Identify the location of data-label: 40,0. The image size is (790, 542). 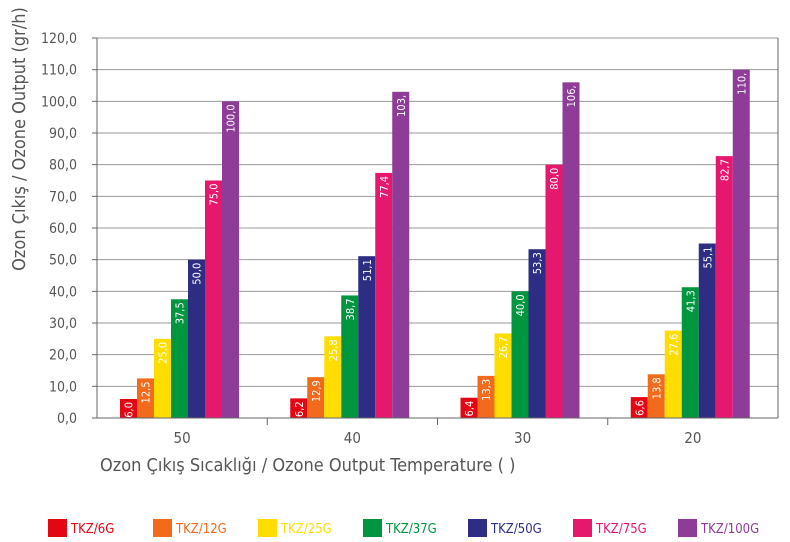
(520, 305).